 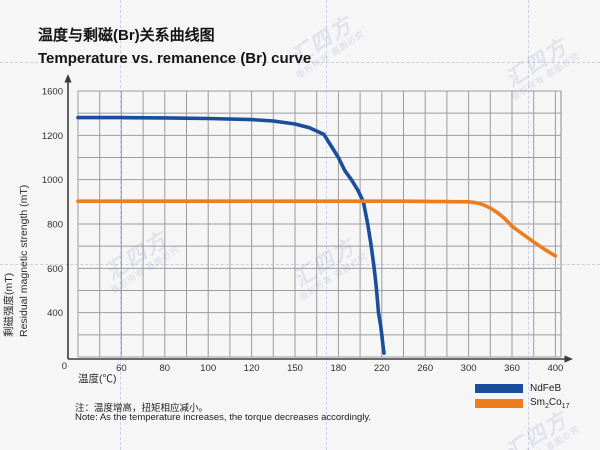 What do you see at coordinates (252, 368) in the screenshot?
I see `x-tick-label: 120` at bounding box center [252, 368].